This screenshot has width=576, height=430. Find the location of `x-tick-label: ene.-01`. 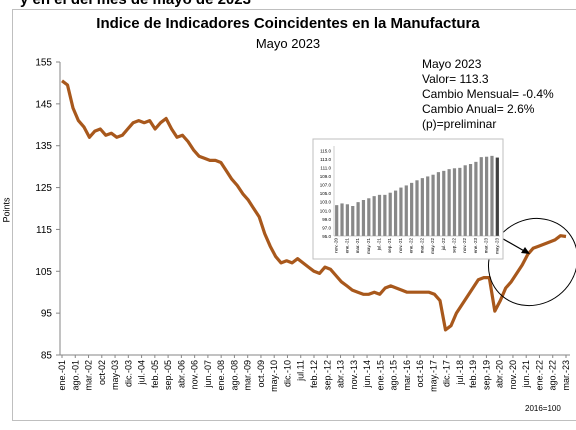

x-tick-label: ene.-01 is located at coordinates (62, 375).